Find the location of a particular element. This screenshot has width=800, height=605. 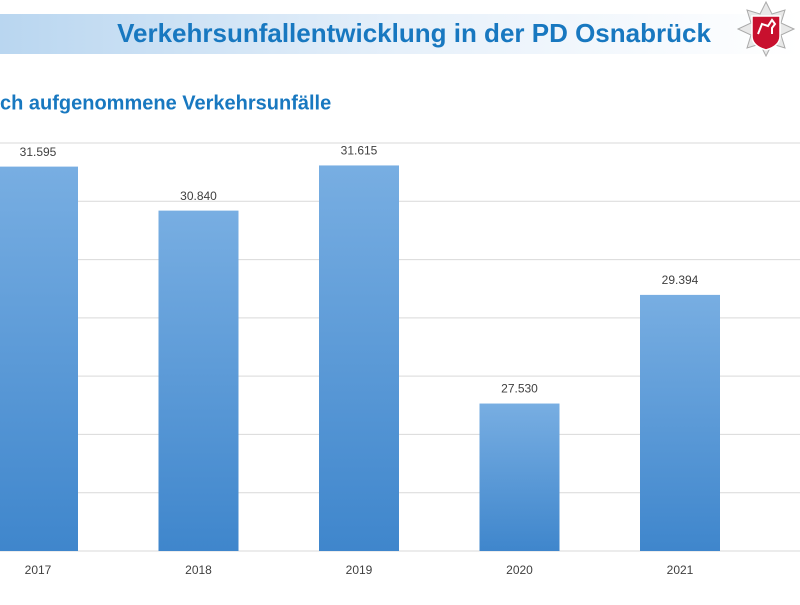

value-label: 31.595 is located at coordinates (38, 152).